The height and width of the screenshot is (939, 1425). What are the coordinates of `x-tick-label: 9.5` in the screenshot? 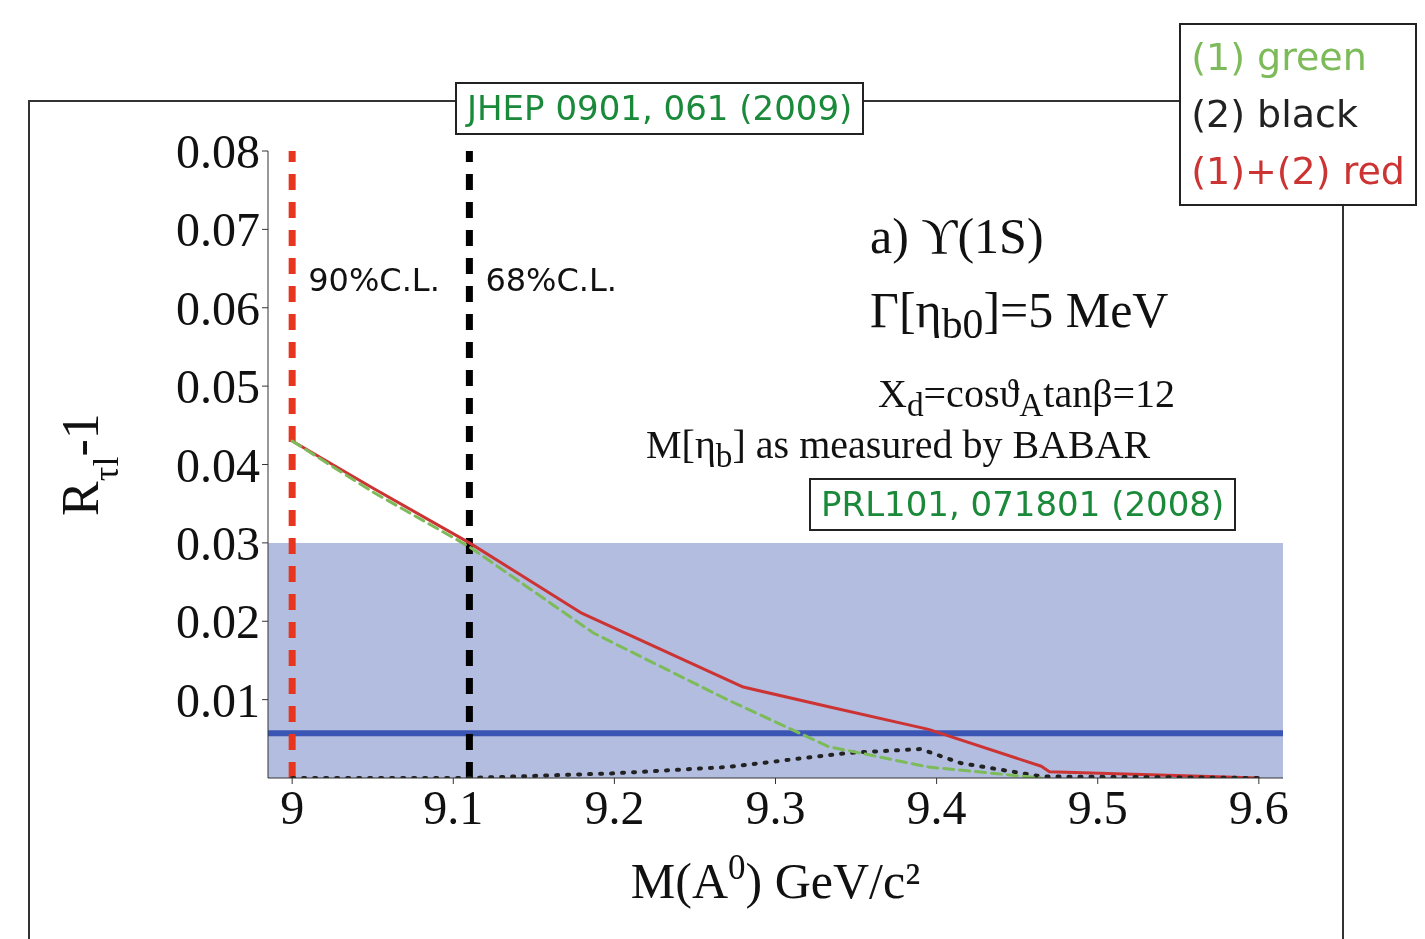 It's located at (1097, 808).